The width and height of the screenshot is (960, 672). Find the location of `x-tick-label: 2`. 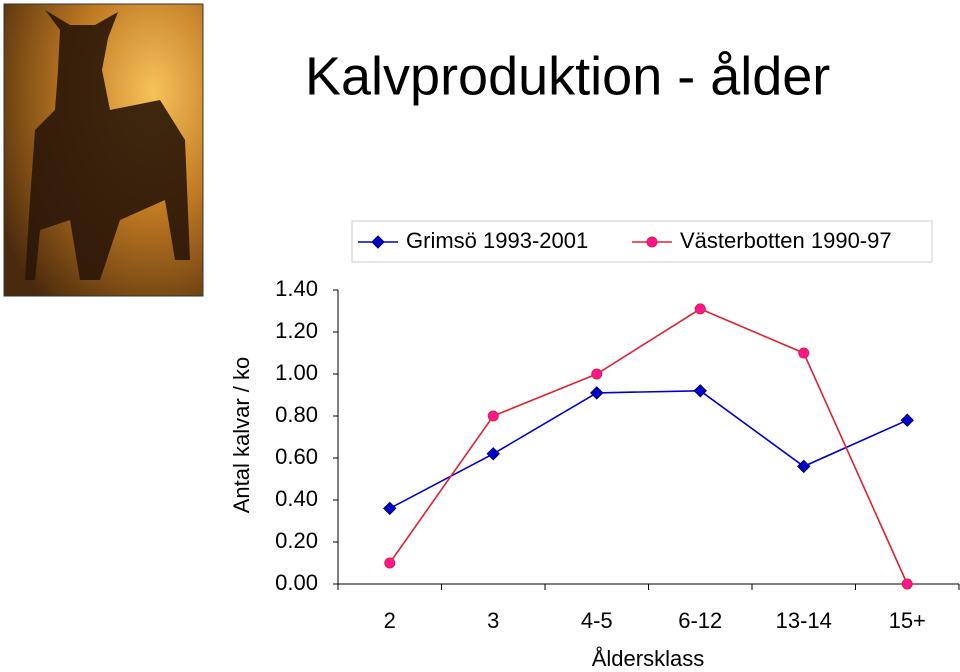

x-tick-label: 2 is located at coordinates (390, 620).